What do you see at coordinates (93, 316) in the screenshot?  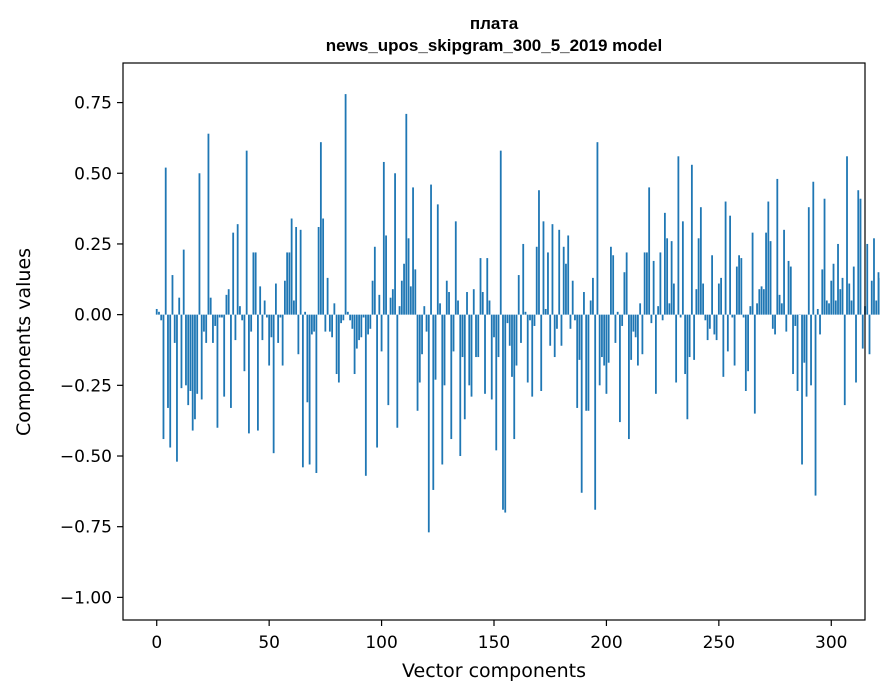 I see `y-tick-label: 0.00` at bounding box center [93, 316].